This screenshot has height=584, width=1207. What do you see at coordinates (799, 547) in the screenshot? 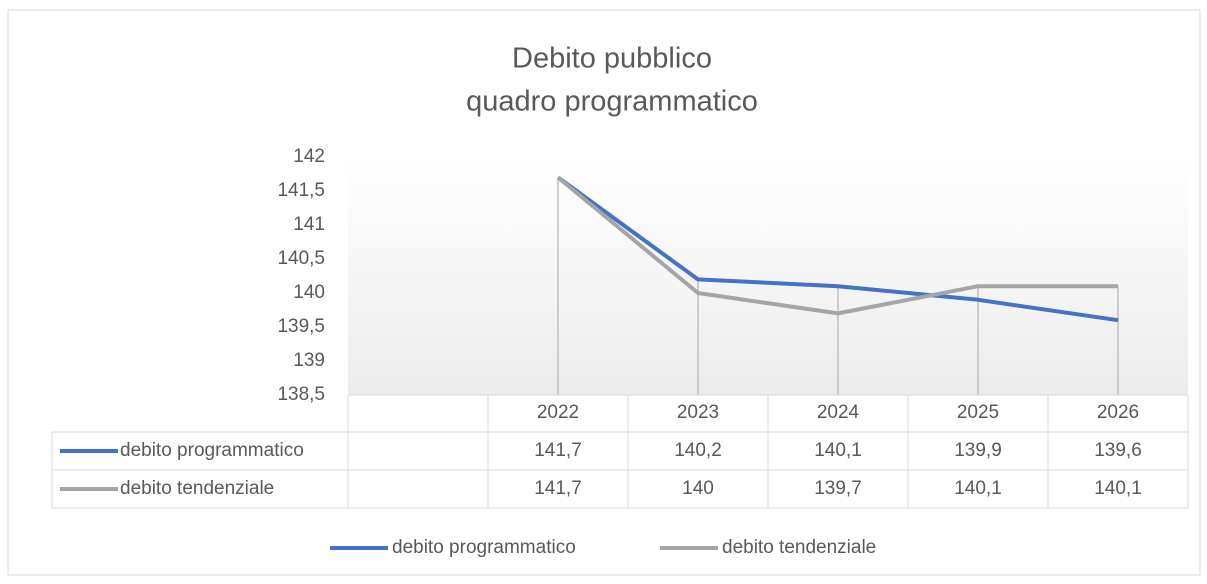
I see `legend-label: debito tendenziale` at bounding box center [799, 547].